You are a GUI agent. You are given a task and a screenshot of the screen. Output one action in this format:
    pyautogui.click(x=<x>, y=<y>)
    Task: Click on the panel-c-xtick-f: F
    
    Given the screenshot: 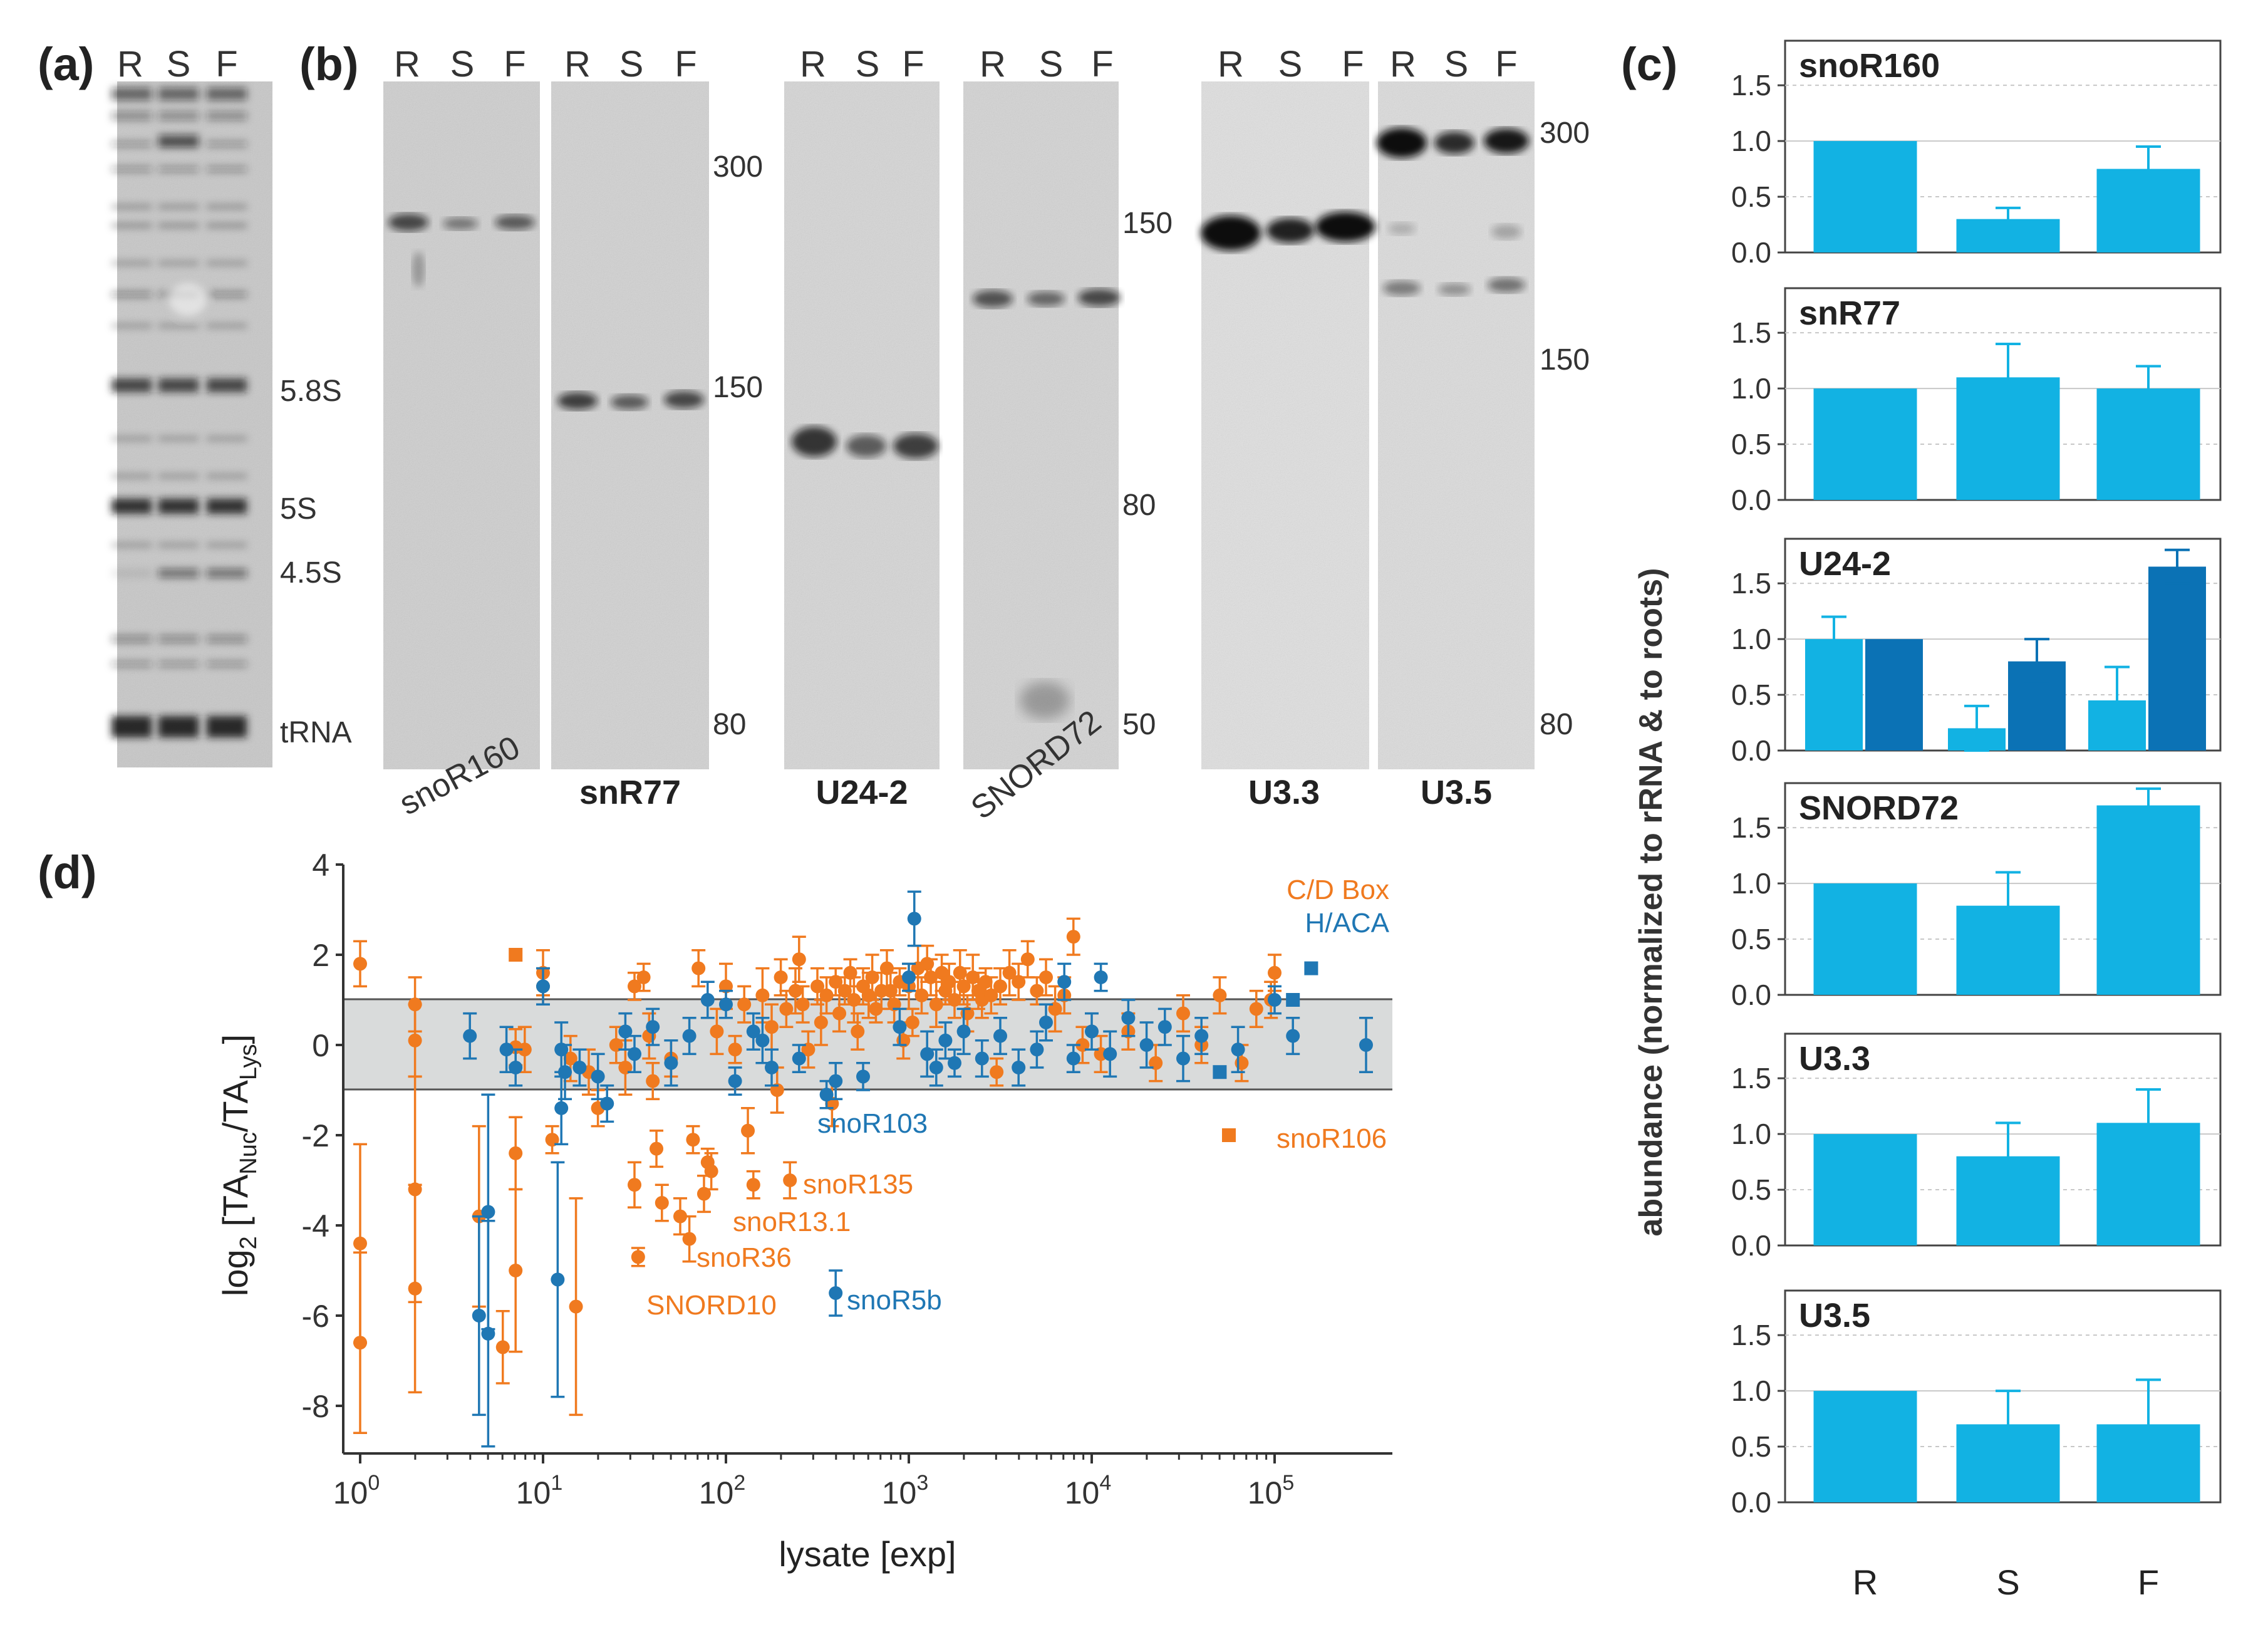 What is the action you would take?
    pyautogui.click(x=2148, y=1582)
    